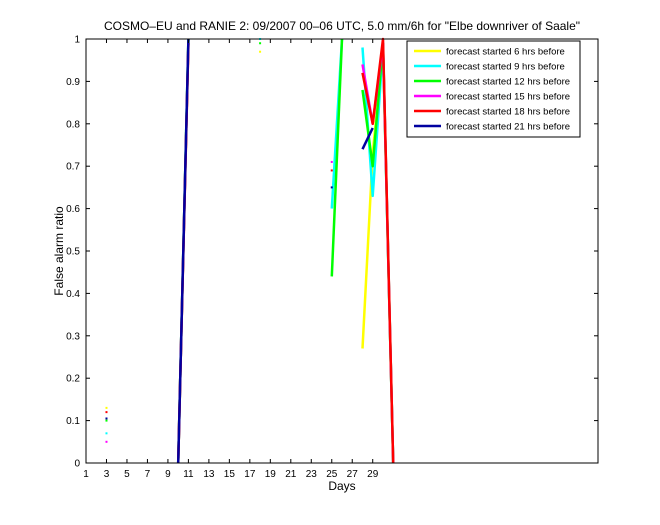 The image size is (660, 525). I want to click on y-tick-label: 0, so click(77, 464).